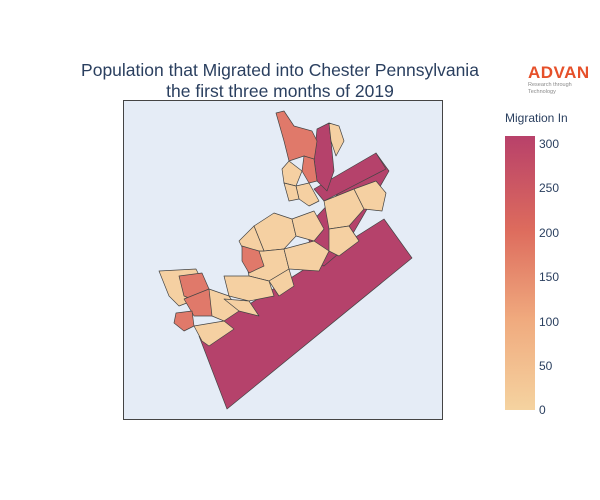 This screenshot has height=500, width=600. What do you see at coordinates (546, 366) in the screenshot?
I see `colorbar-tick: 50` at bounding box center [546, 366].